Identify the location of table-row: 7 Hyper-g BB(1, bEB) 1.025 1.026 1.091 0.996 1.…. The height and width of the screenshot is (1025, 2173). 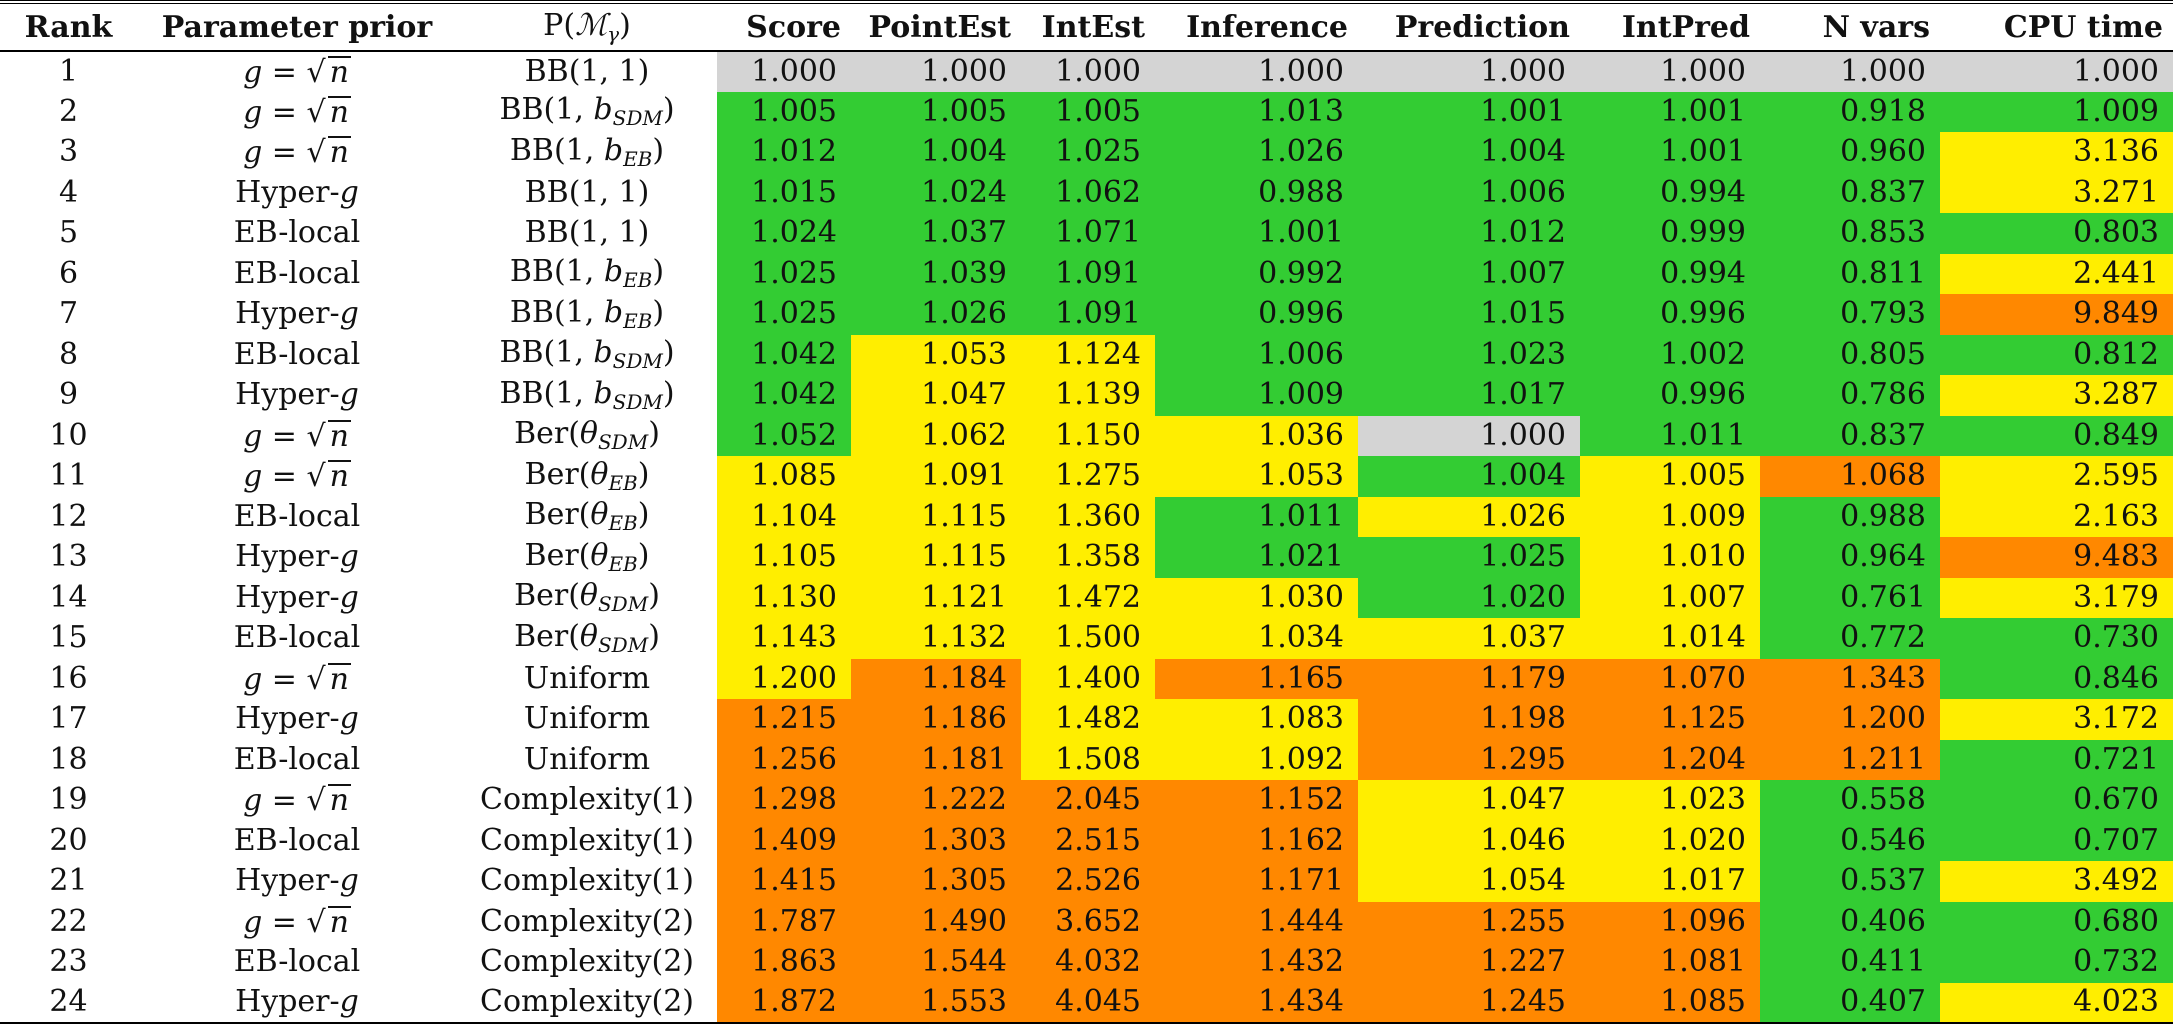
(1086, 314).